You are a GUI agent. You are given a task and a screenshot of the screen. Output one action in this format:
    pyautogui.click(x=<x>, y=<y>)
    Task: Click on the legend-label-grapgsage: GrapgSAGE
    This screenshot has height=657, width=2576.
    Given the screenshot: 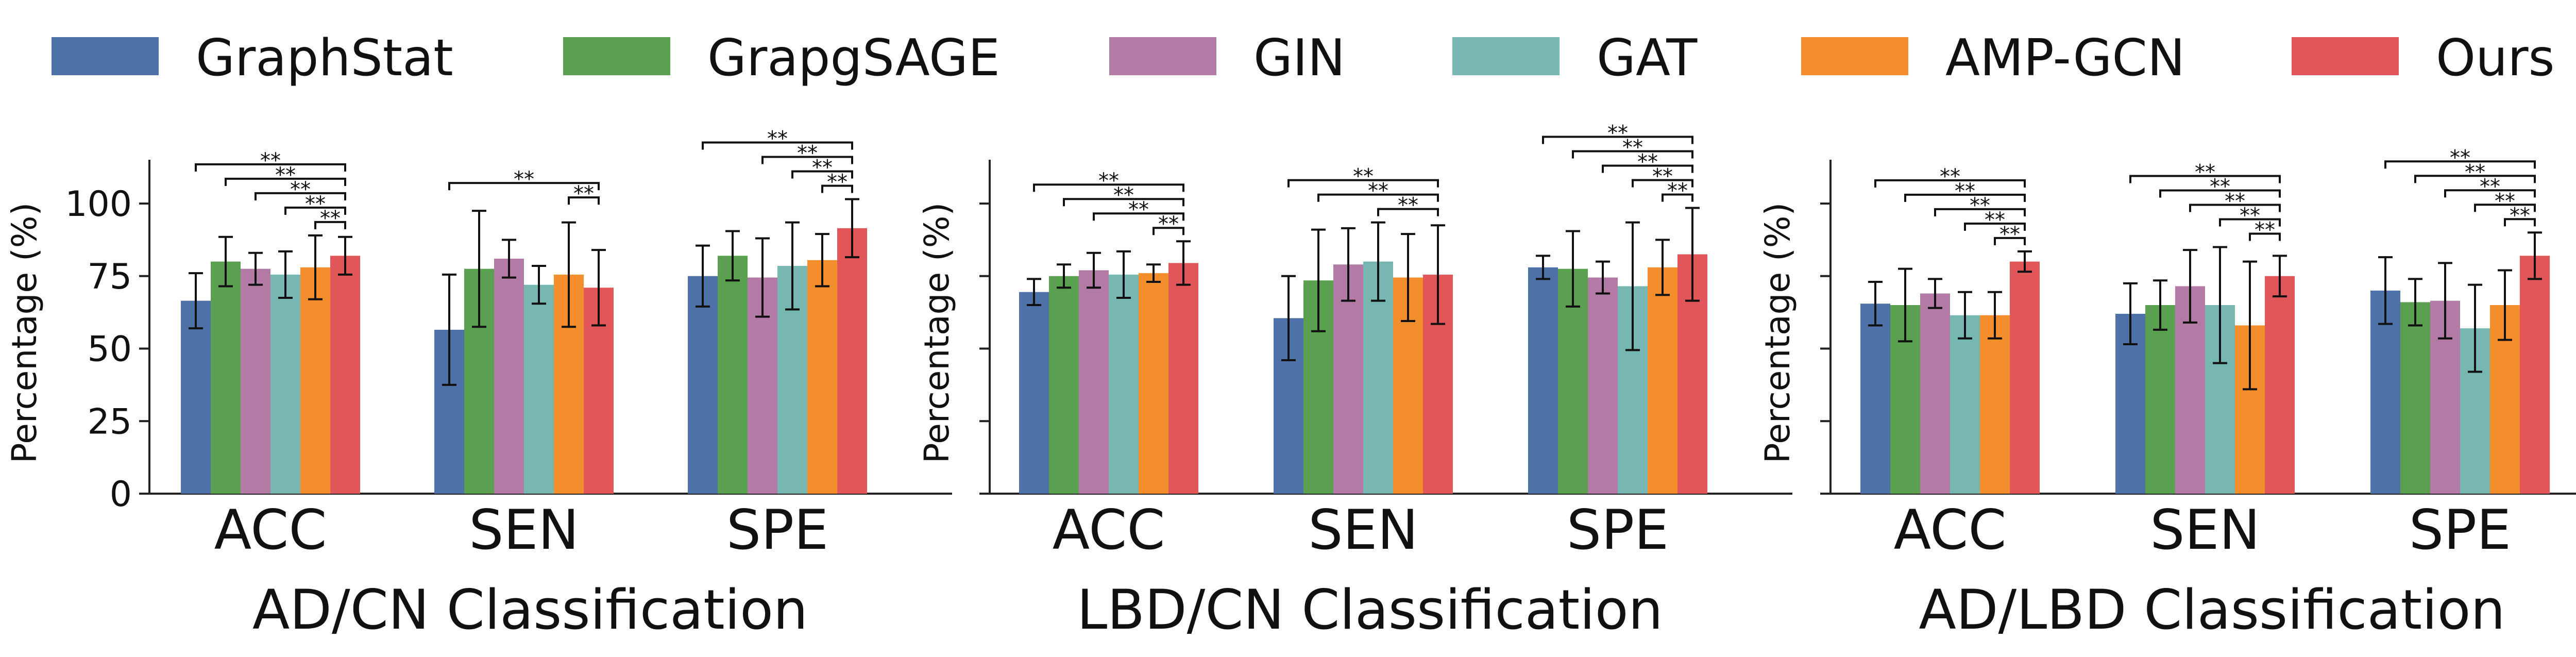 What is the action you would take?
    pyautogui.click(x=853, y=58)
    